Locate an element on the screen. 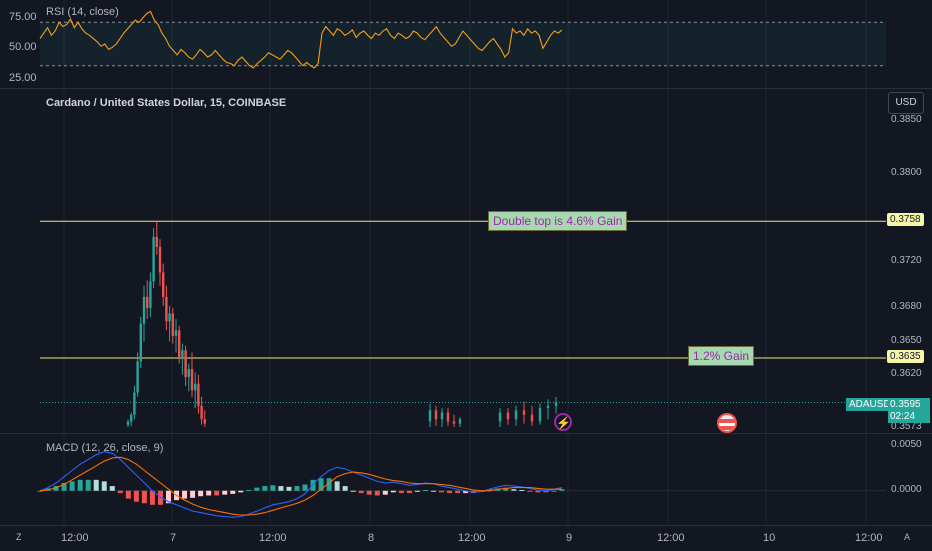 This screenshot has width=932, height=551. time-label: 10 is located at coordinates (769, 538).